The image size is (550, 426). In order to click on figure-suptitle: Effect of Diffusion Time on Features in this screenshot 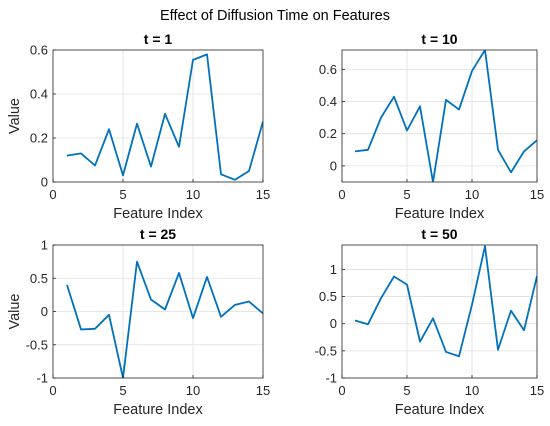, I will do `click(275, 16)`.